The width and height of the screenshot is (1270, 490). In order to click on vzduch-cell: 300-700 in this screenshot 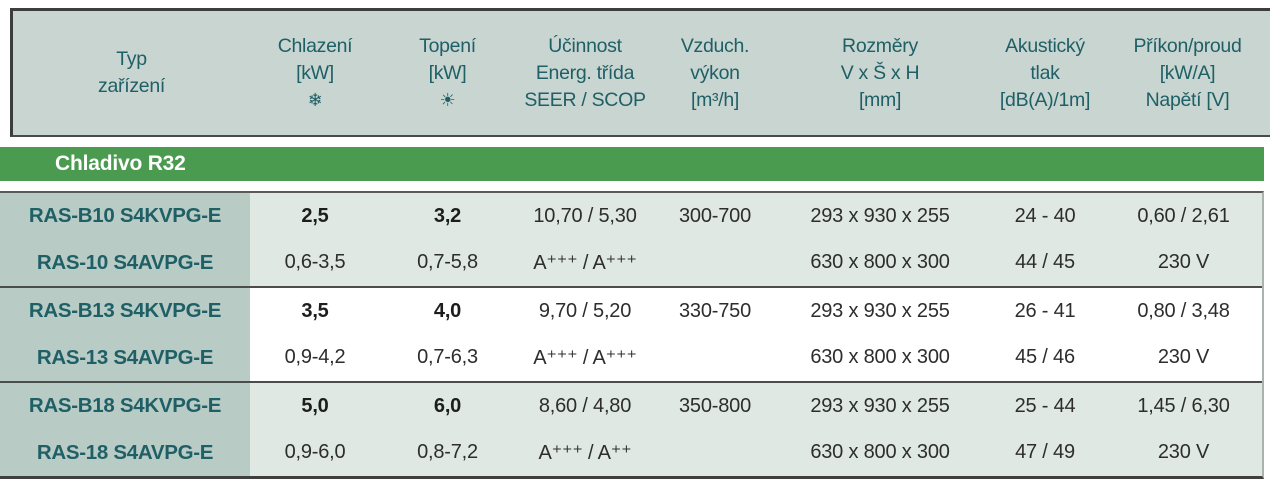, I will do `click(715, 215)`.